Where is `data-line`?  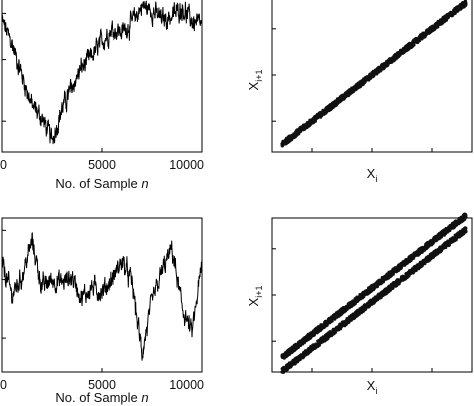 data-line is located at coordinates (102, 296).